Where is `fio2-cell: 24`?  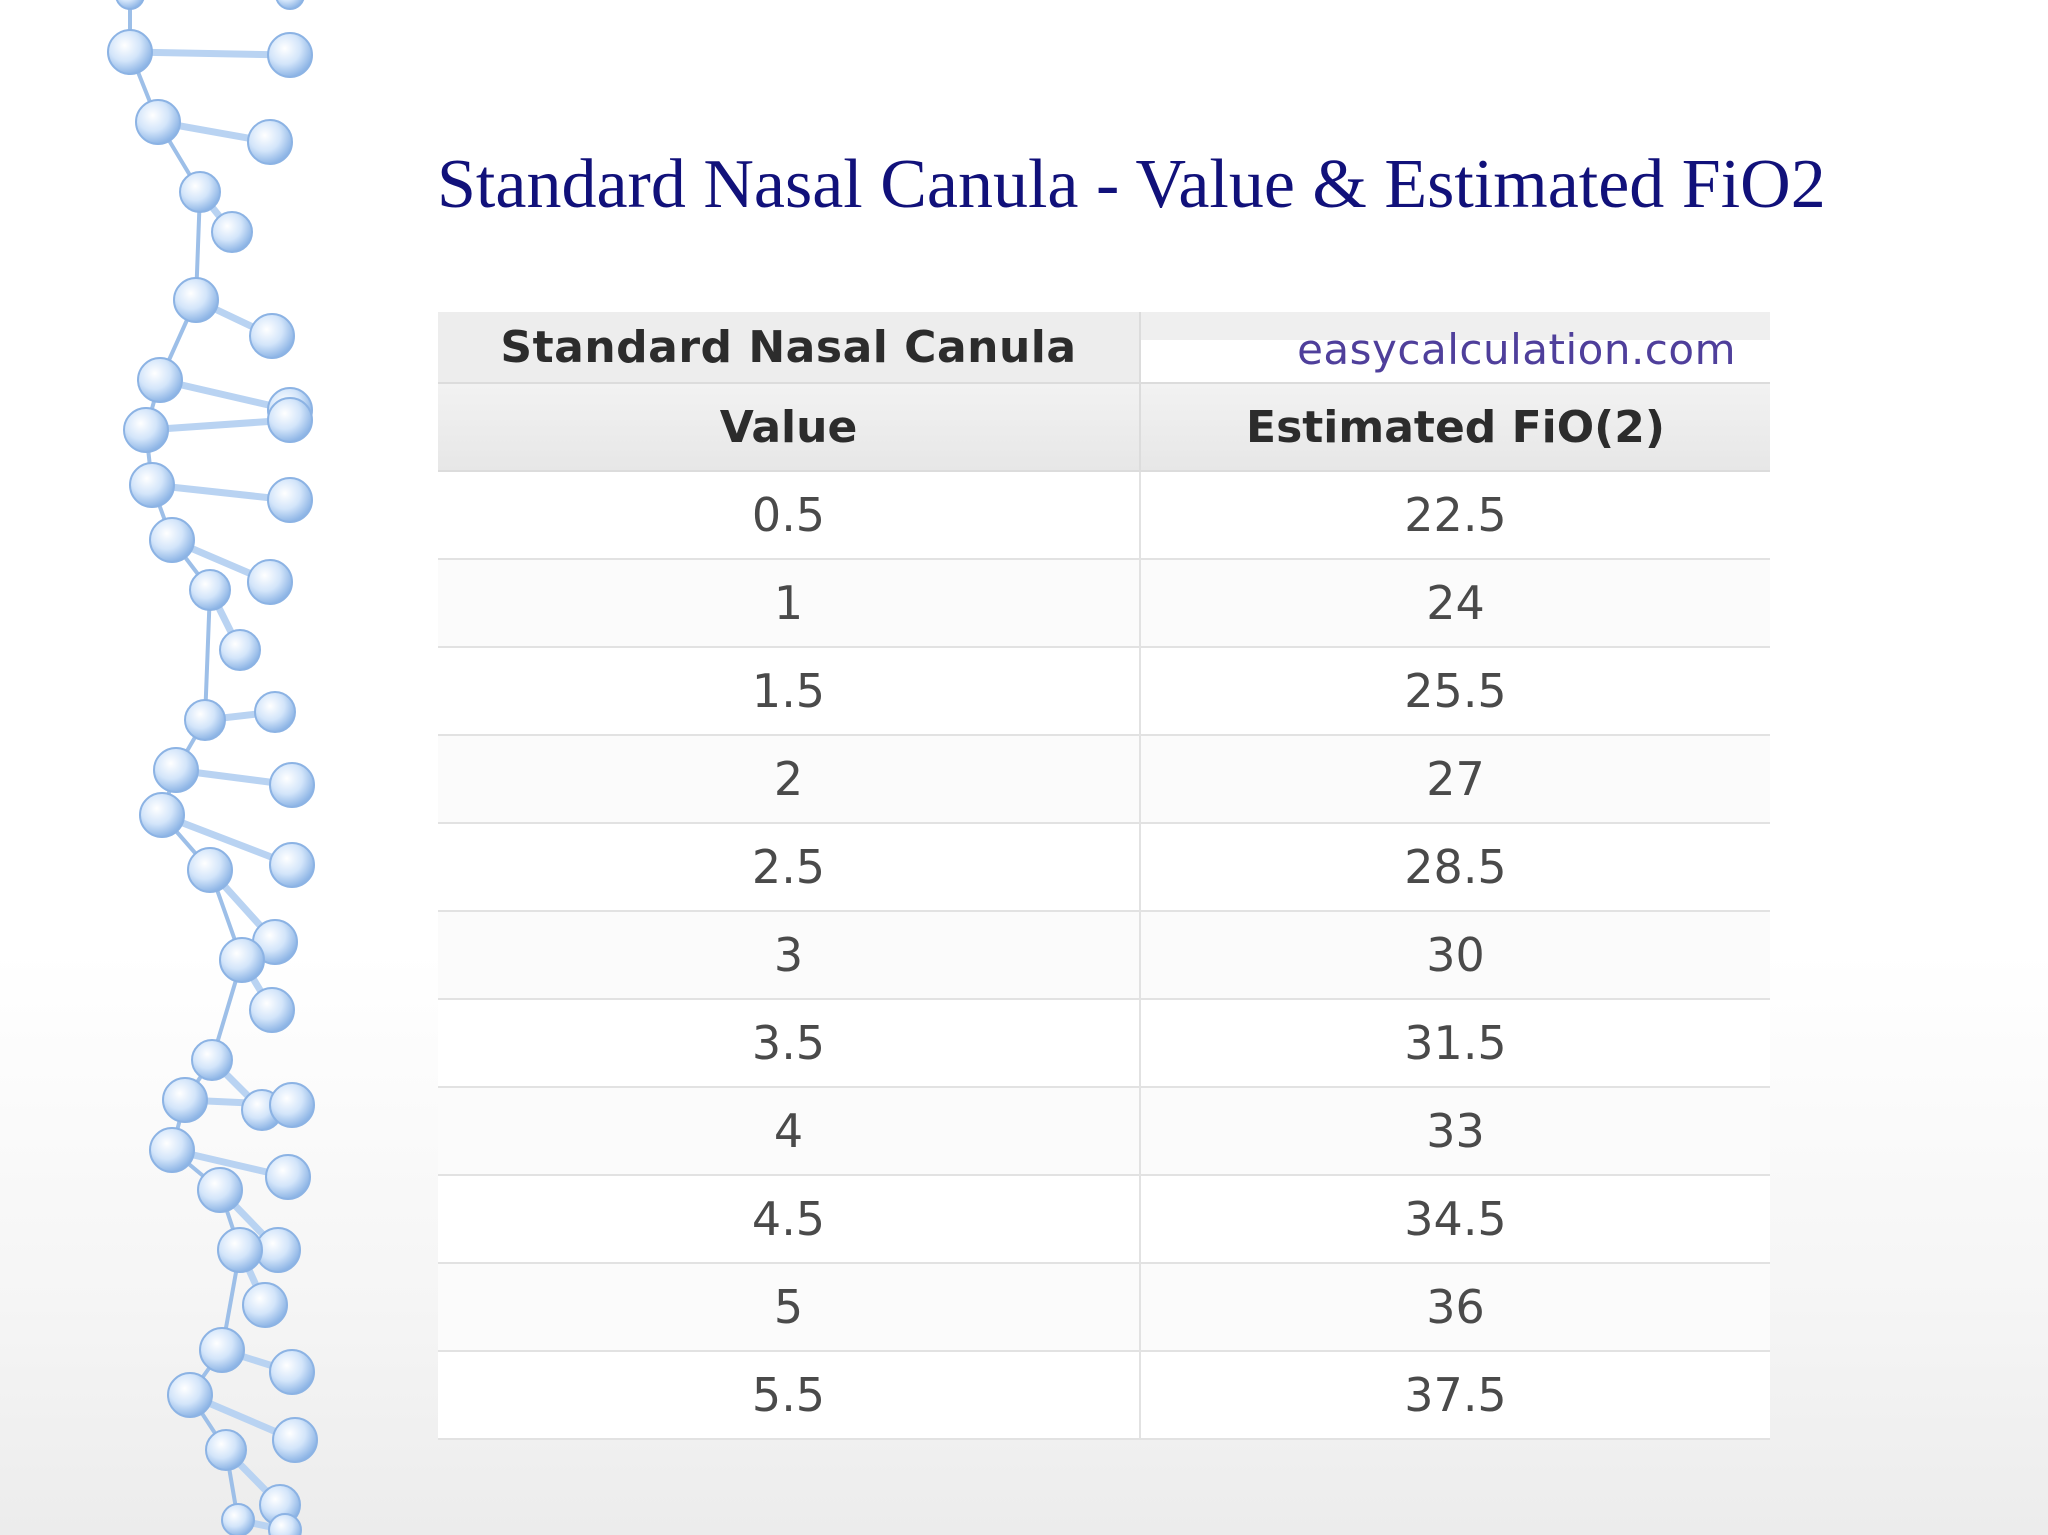 fio2-cell: 24 is located at coordinates (1455, 603).